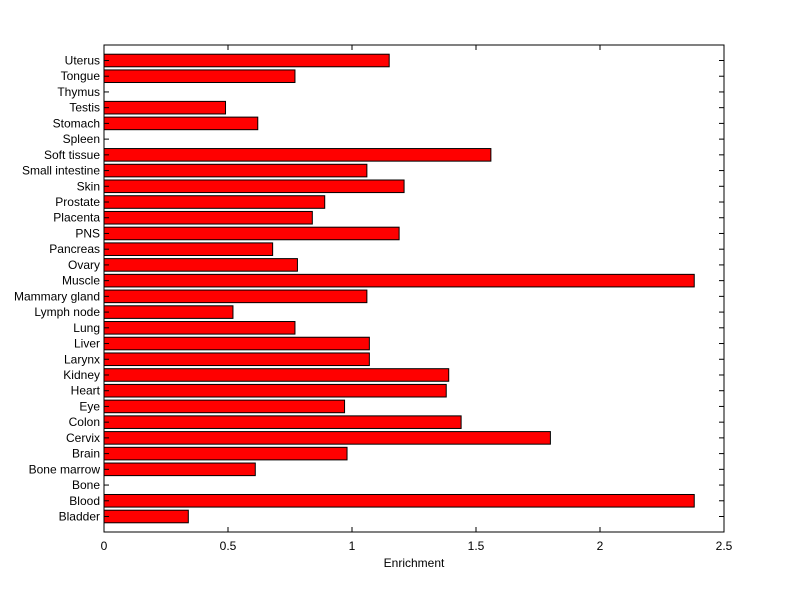  Describe the element at coordinates (81, 375) in the screenshot. I see `y-tick-label: Kidney` at that location.